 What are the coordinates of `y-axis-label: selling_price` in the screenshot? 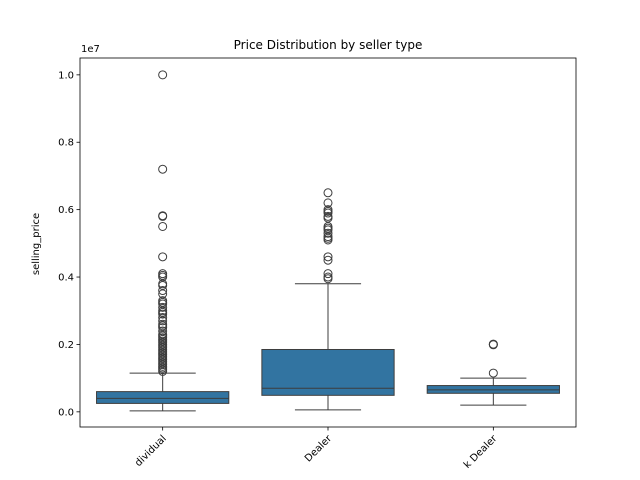 It's located at (36, 244).